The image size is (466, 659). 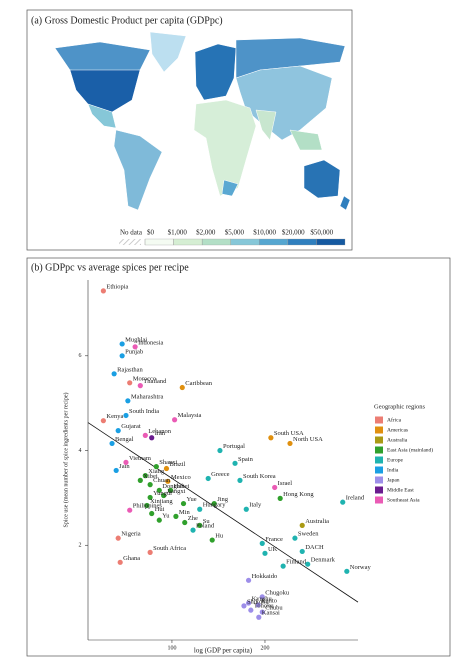 What do you see at coordinates (361, 567) in the screenshot?
I see `point-label: Norway` at bounding box center [361, 567].